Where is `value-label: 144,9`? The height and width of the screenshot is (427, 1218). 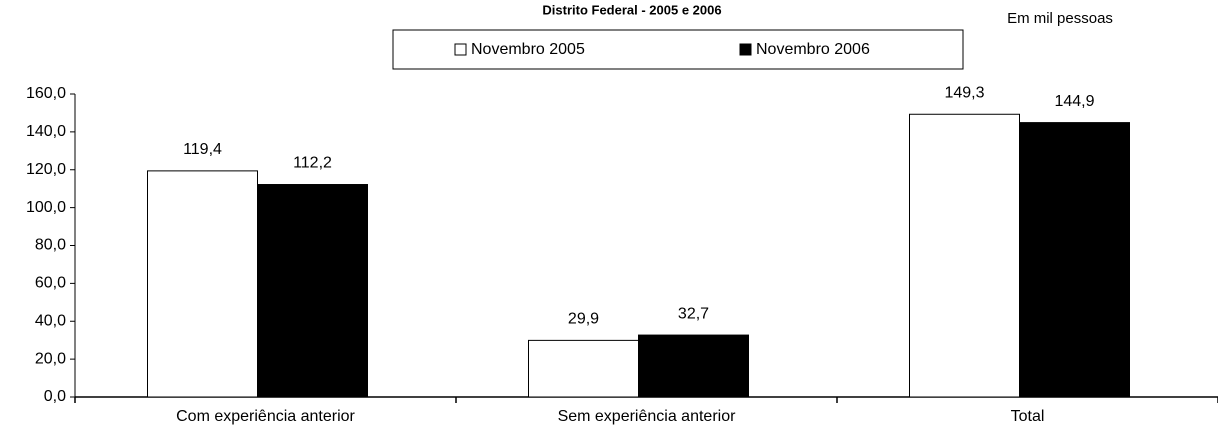 value-label: 144,9 is located at coordinates (1074, 101).